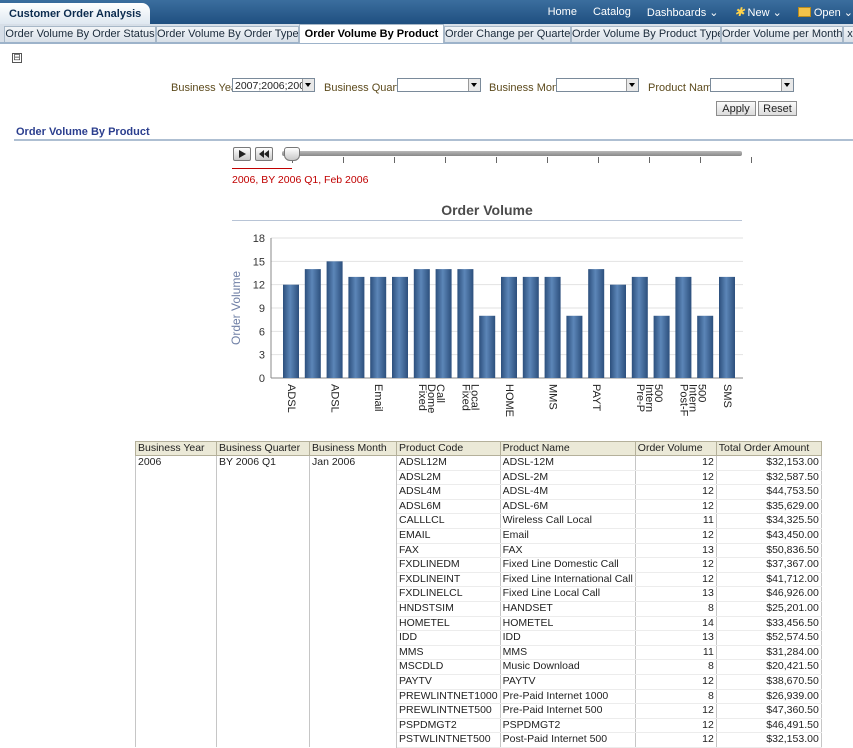 This screenshot has height=748, width=853. What do you see at coordinates (567, 521) in the screenshot?
I see `product-name-cell: Wireless Call Local` at bounding box center [567, 521].